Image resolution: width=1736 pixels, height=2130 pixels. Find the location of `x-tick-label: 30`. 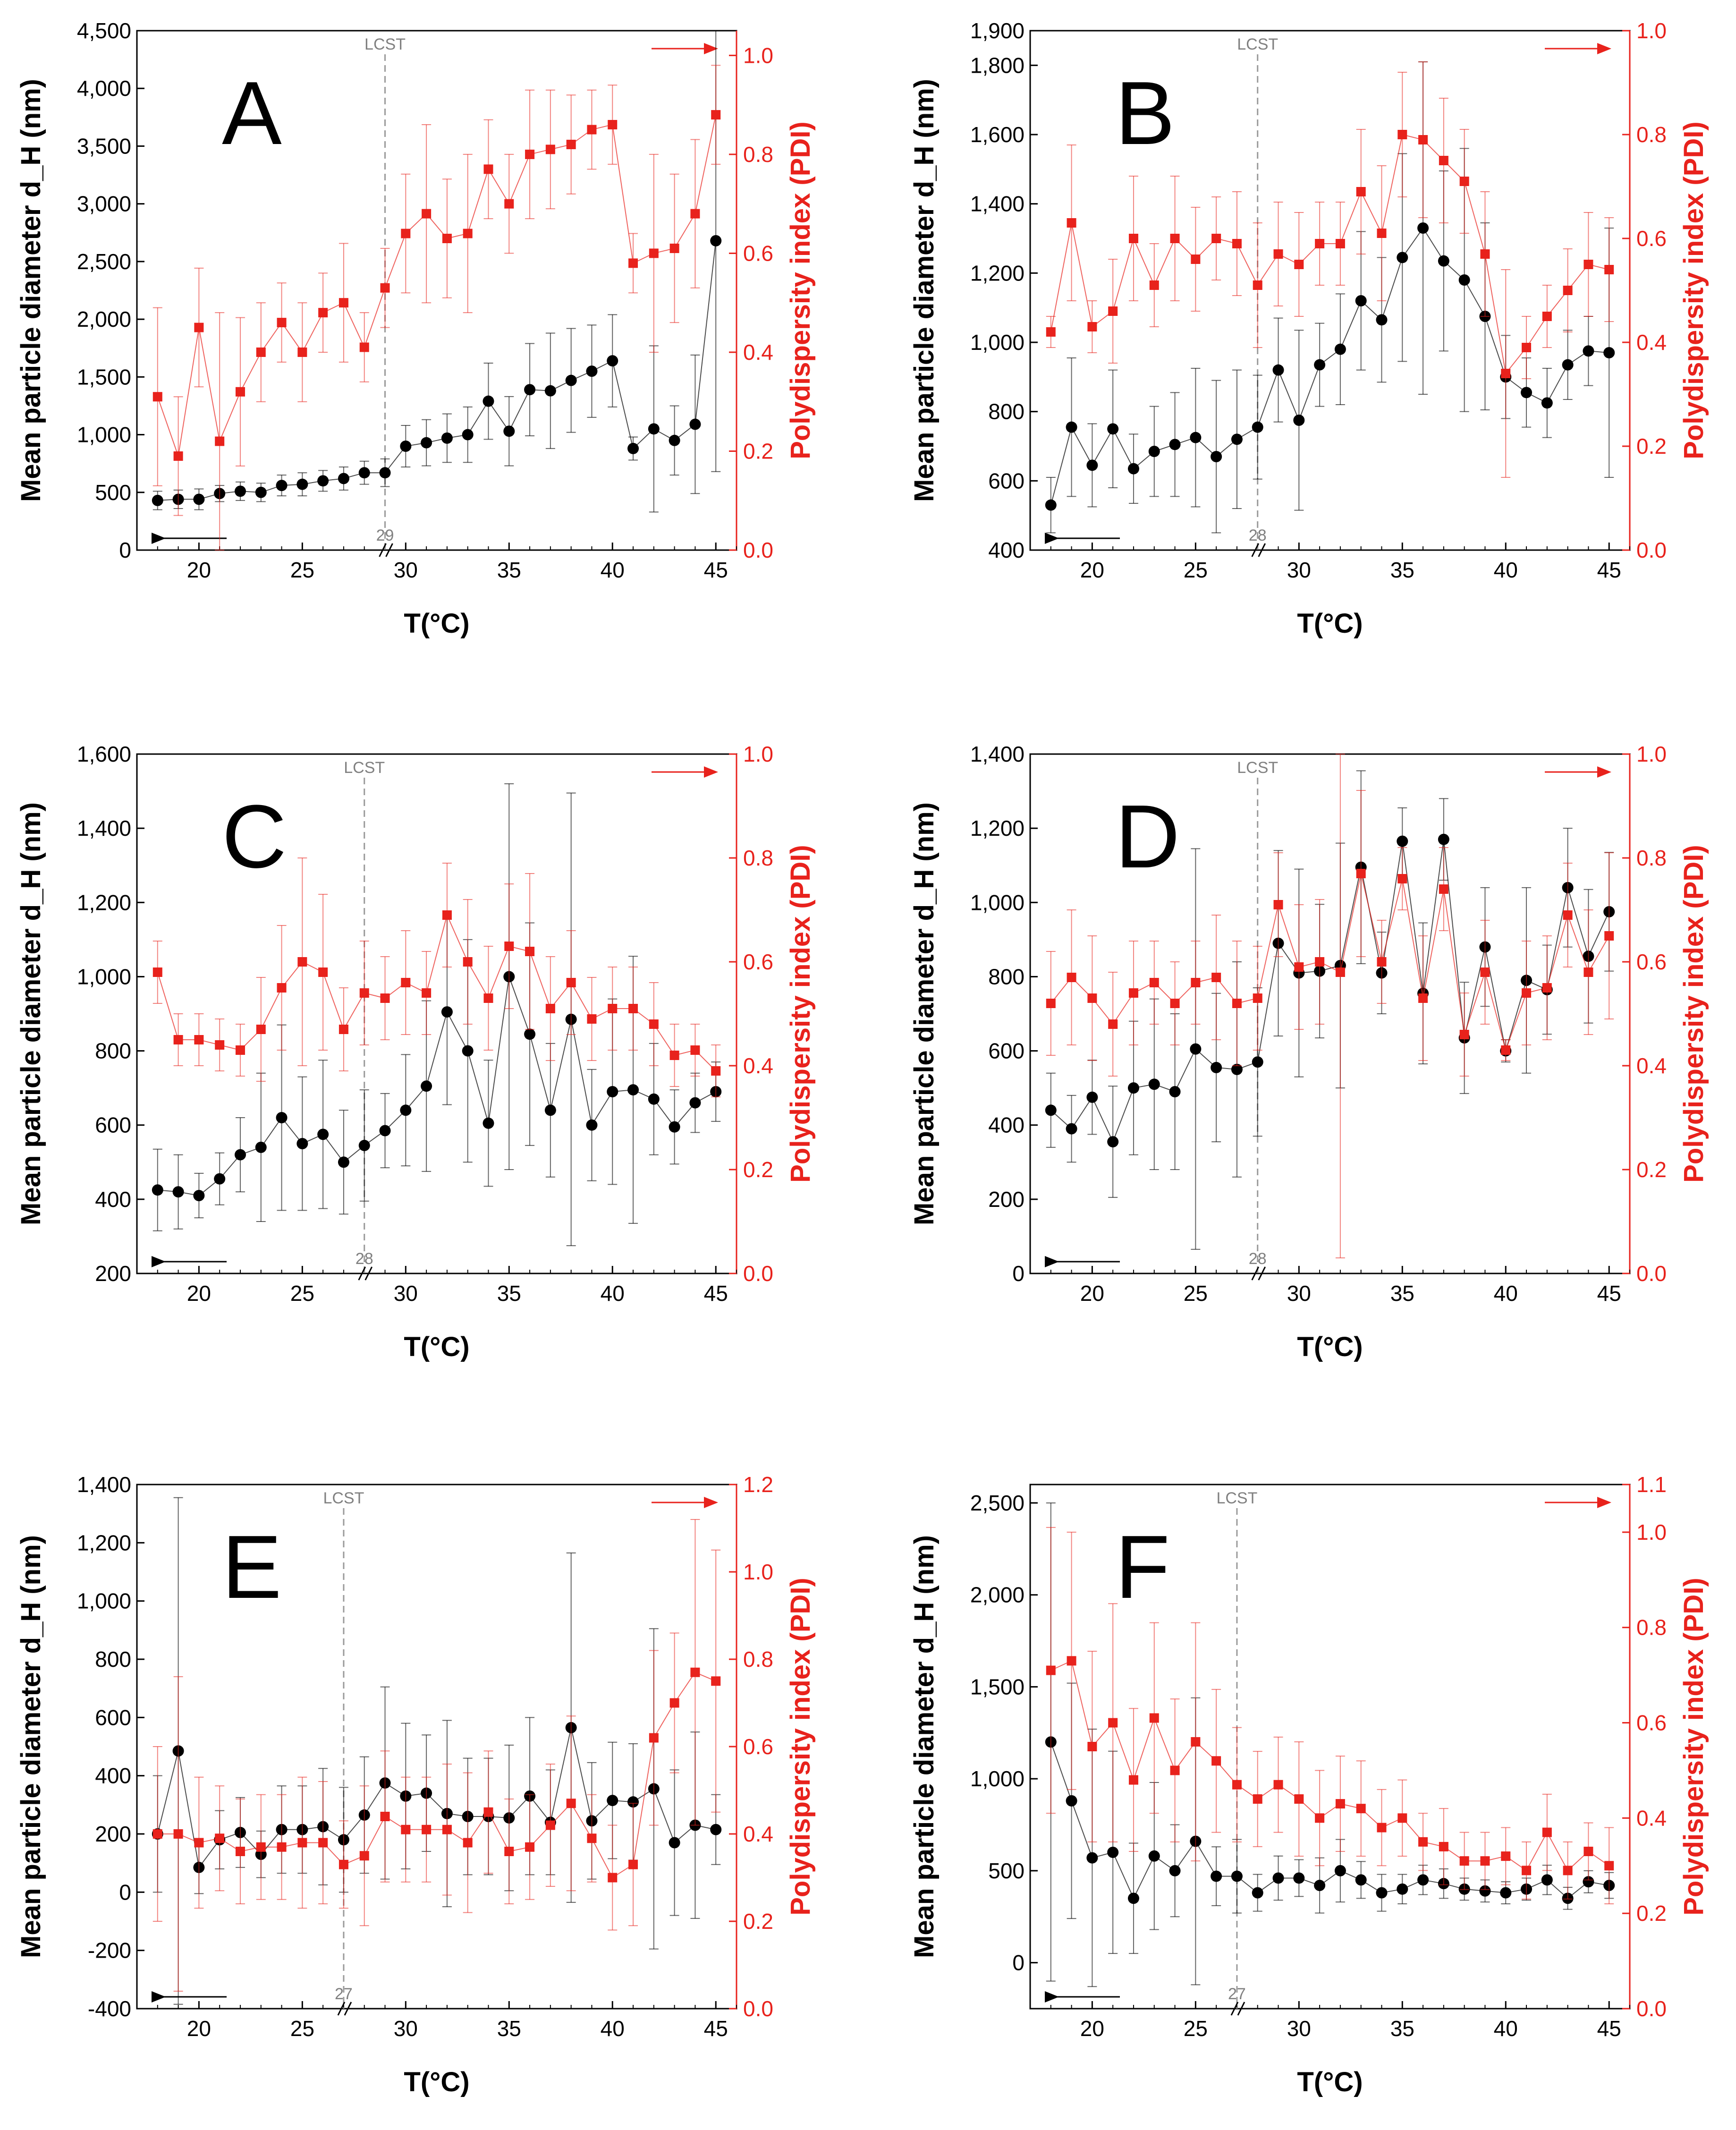

x-tick-label: 30 is located at coordinates (406, 570).